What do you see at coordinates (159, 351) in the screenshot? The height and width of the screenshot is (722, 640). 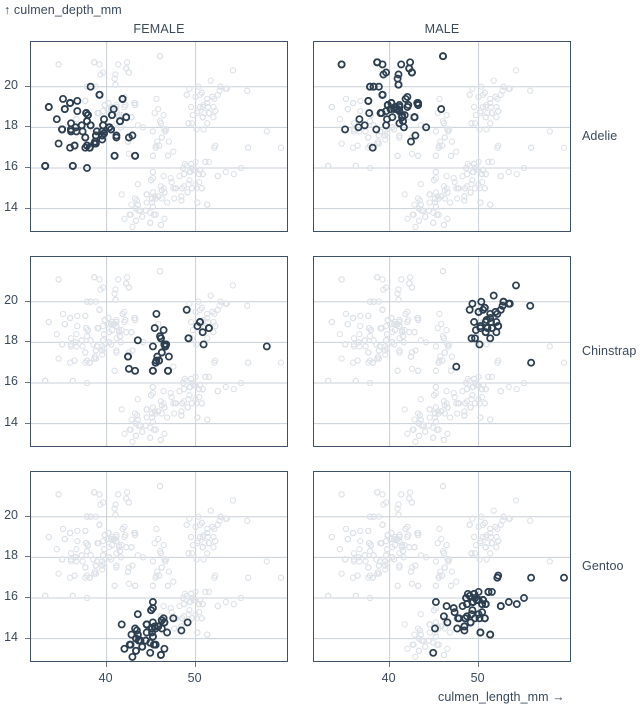 I see `panel-chinstrap-female` at bounding box center [159, 351].